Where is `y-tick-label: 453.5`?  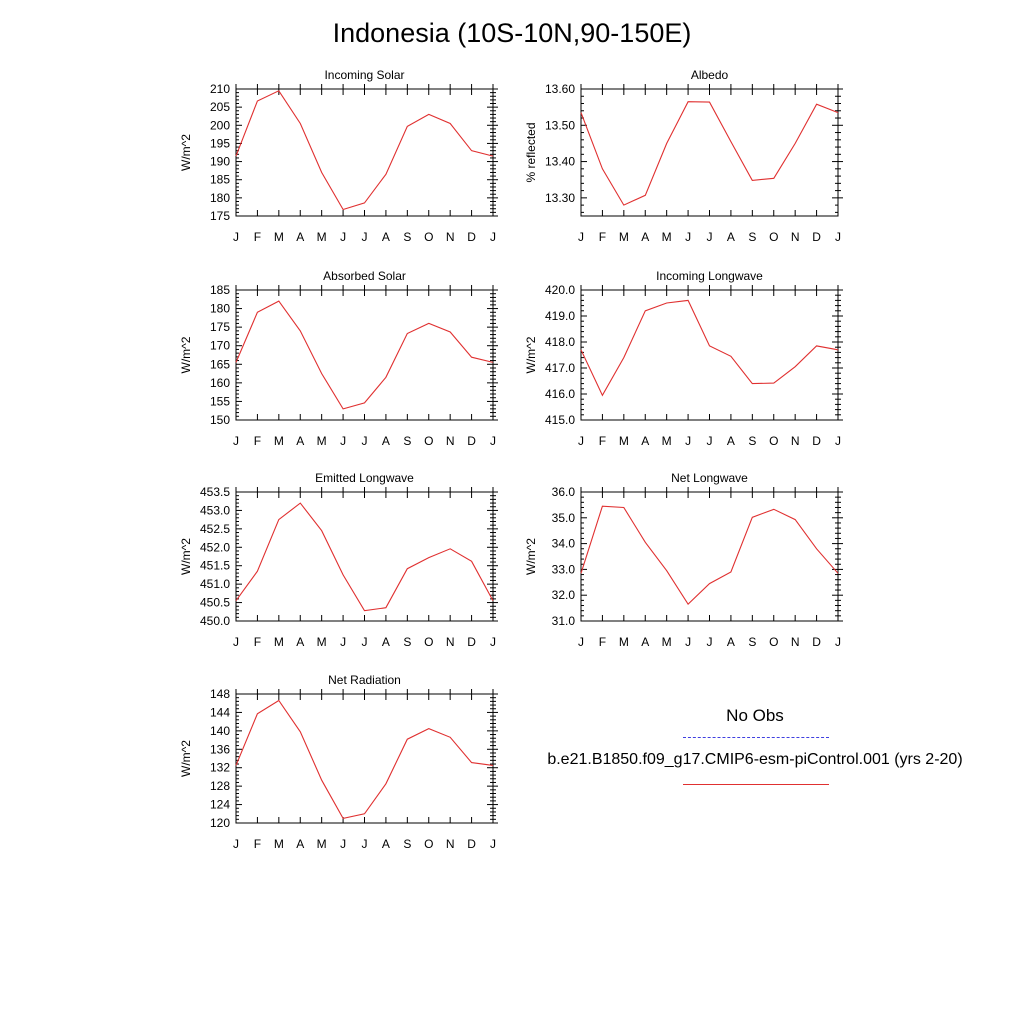 y-tick-label: 453.5 is located at coordinates (215, 492).